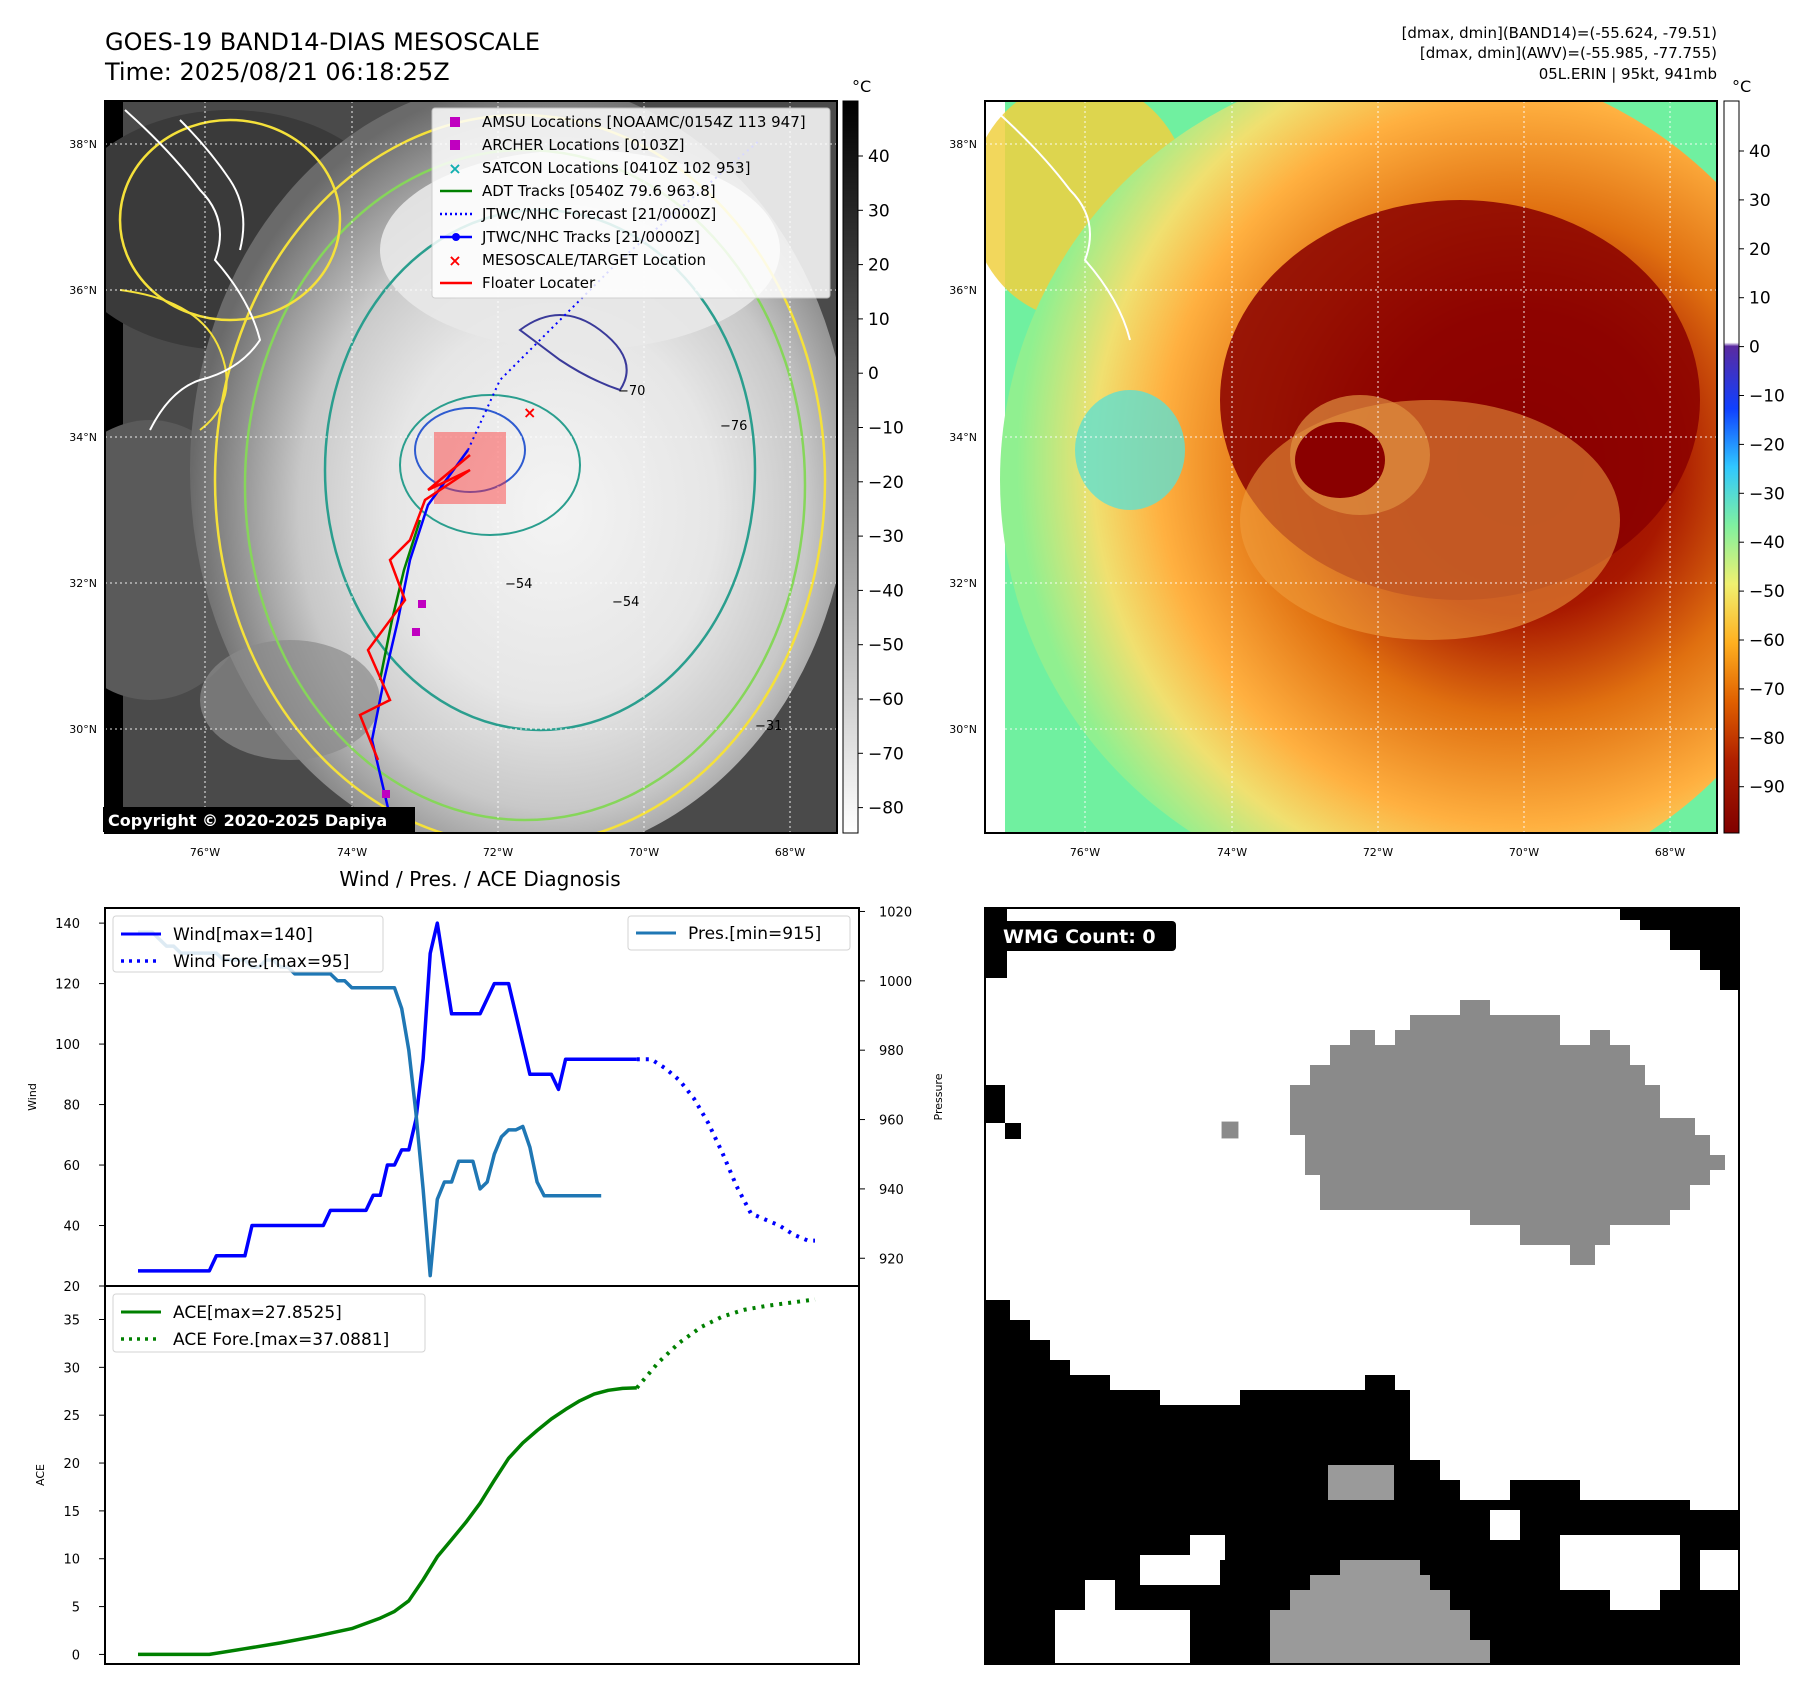  I want to click on pressure-tick-label: 1020, so click(895, 912).